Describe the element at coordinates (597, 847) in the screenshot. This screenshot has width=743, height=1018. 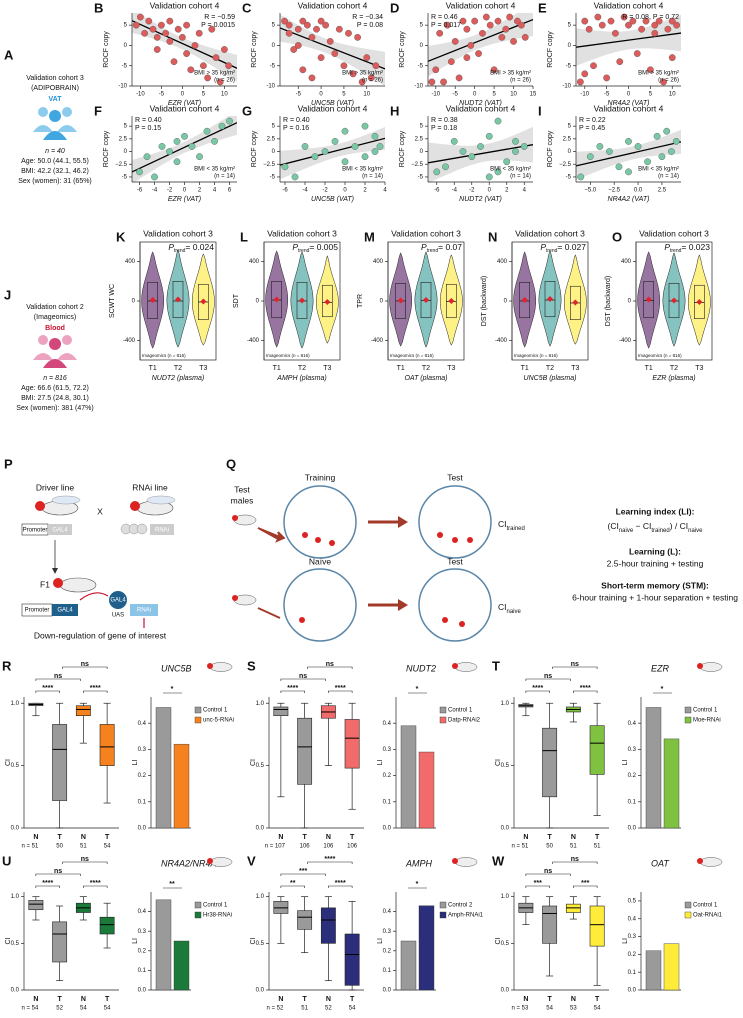
I see `n-label: 51` at that location.